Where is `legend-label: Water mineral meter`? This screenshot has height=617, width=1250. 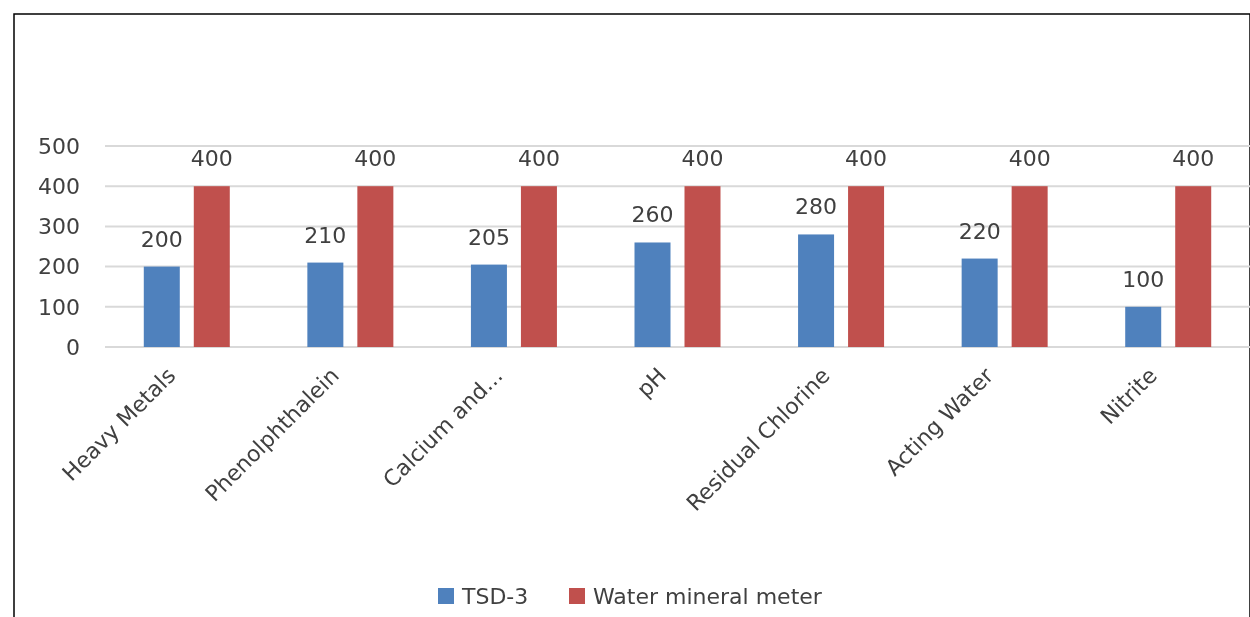 legend-label: Water mineral meter is located at coordinates (708, 596).